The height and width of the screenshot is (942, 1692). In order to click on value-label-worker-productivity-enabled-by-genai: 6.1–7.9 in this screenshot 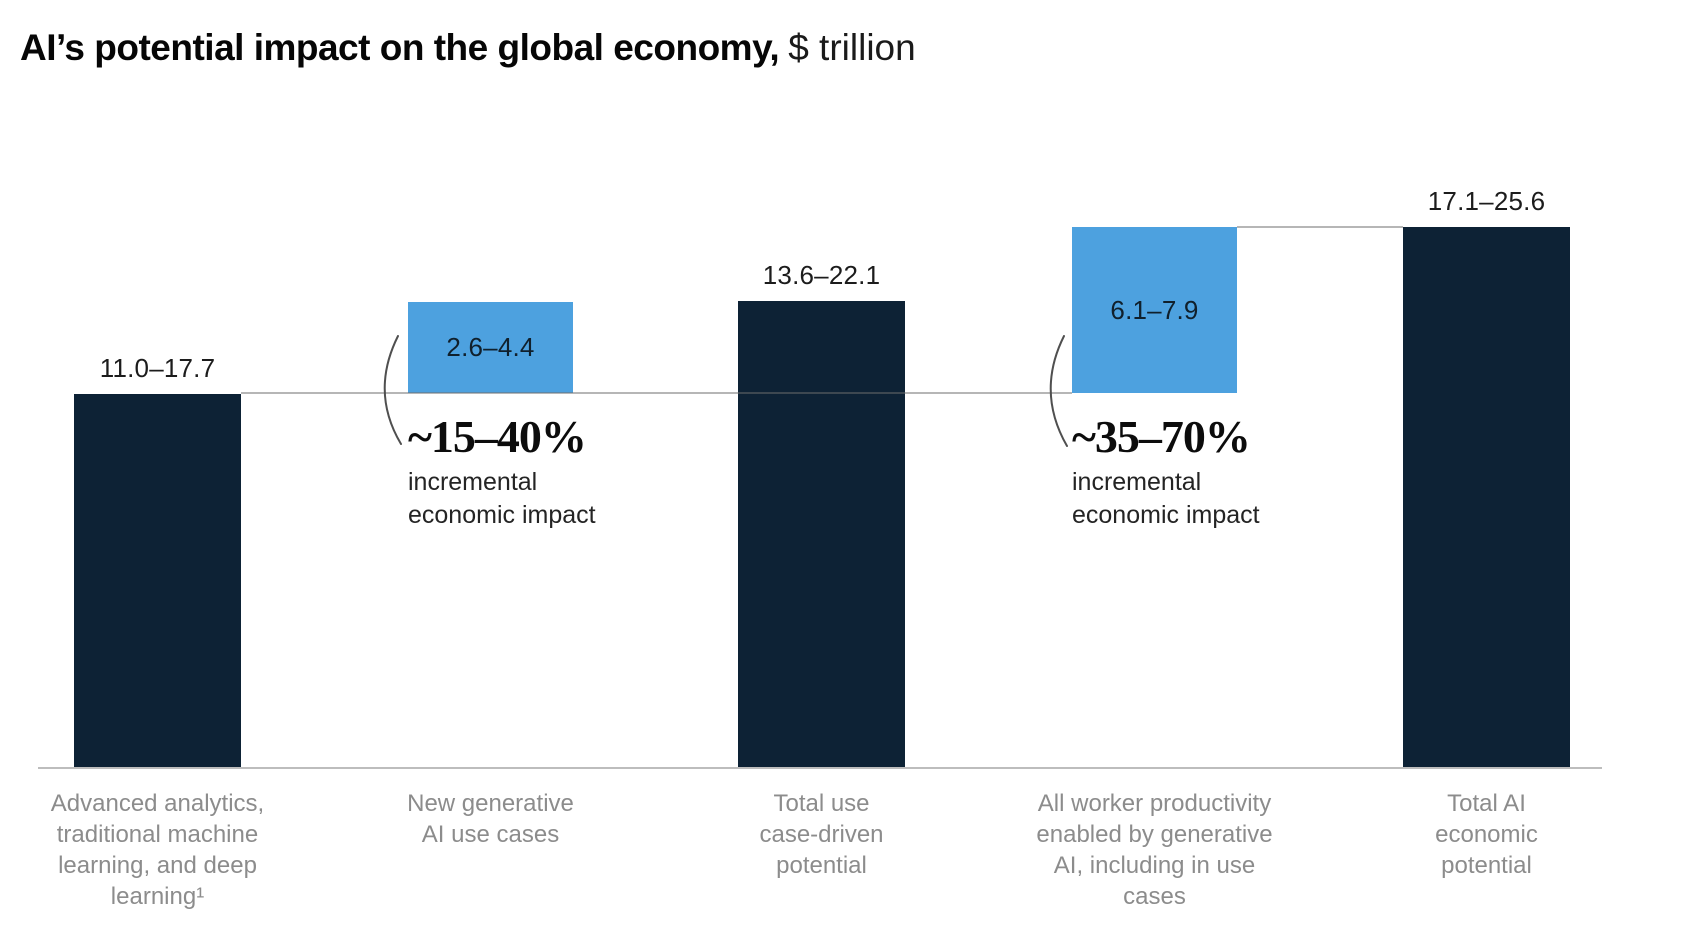, I will do `click(1154, 309)`.